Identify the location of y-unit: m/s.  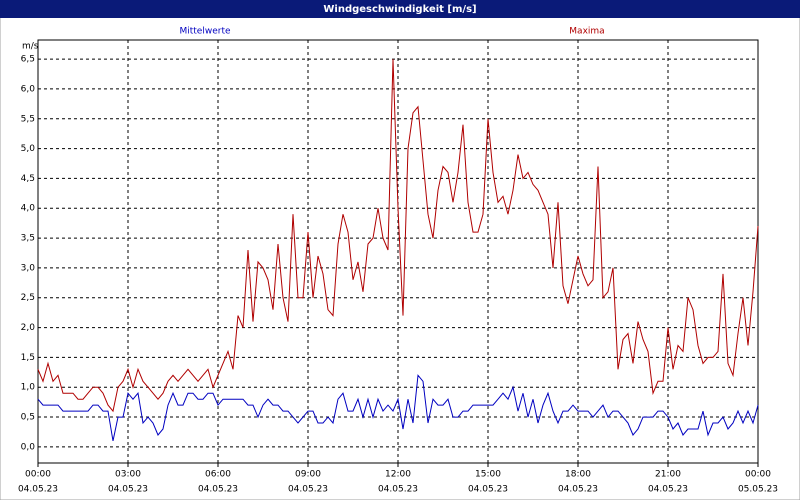
(30, 47).